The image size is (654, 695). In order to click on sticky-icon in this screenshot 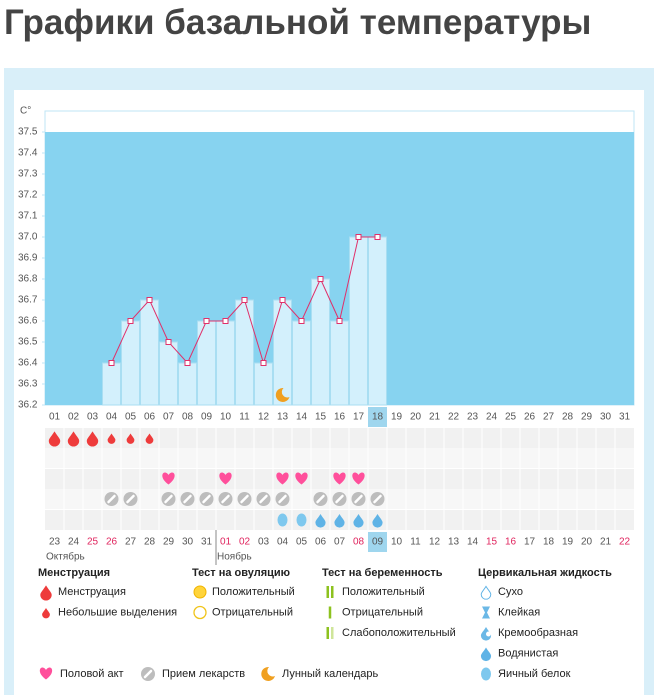, I will do `click(486, 612)`.